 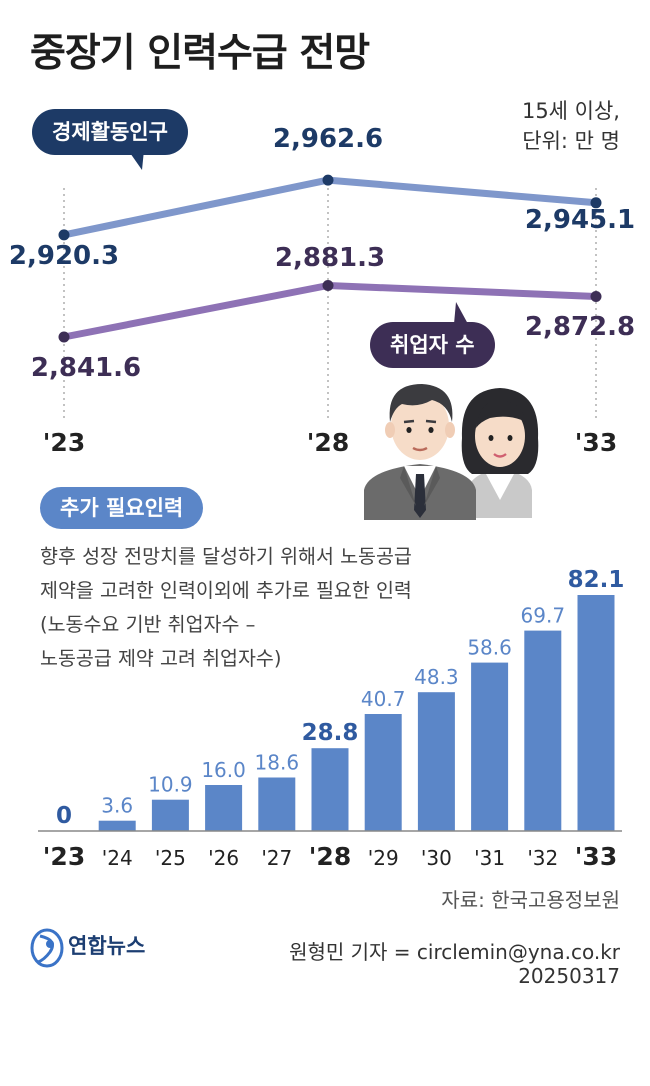 What do you see at coordinates (170, 785) in the screenshot?
I see `bar-value-label: 10.9` at bounding box center [170, 785].